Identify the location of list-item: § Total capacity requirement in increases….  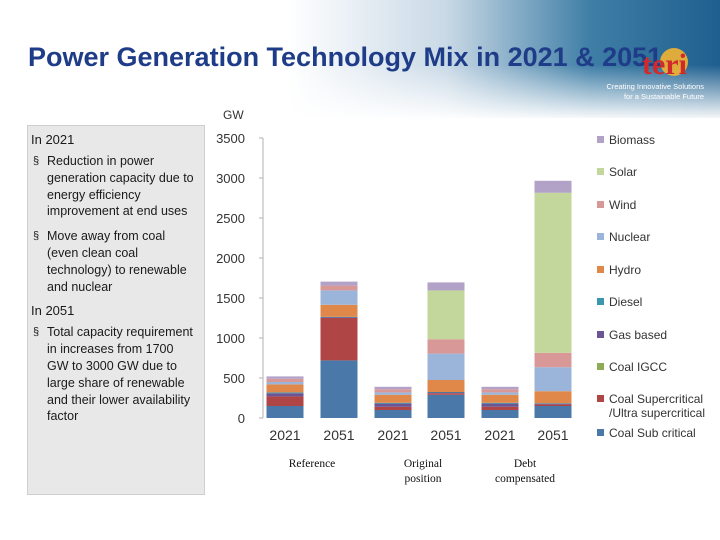
(114, 374).